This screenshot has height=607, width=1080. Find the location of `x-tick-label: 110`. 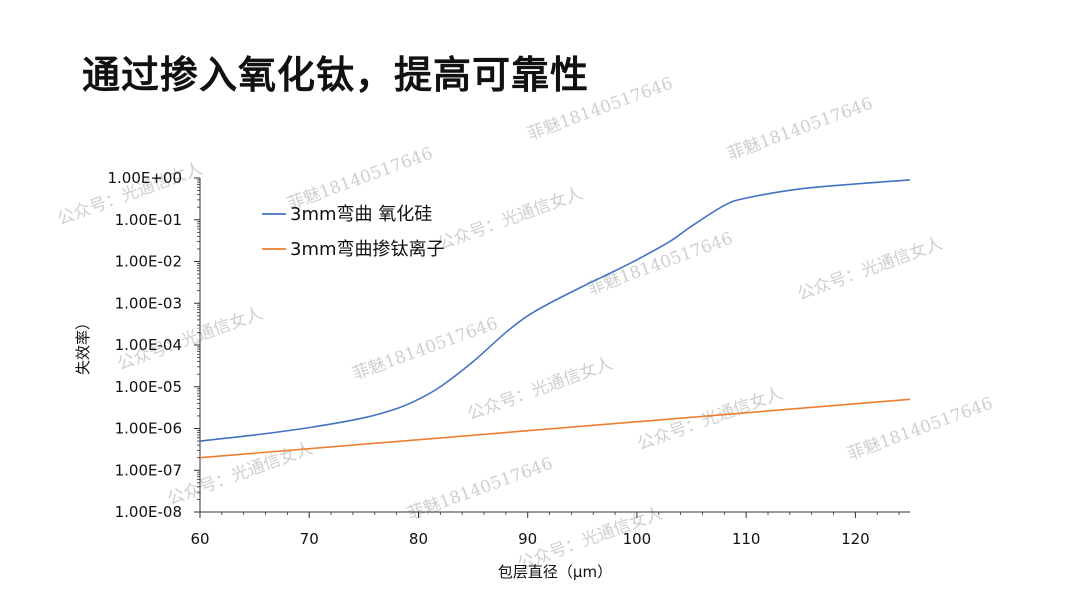

x-tick-label: 110 is located at coordinates (746, 539).